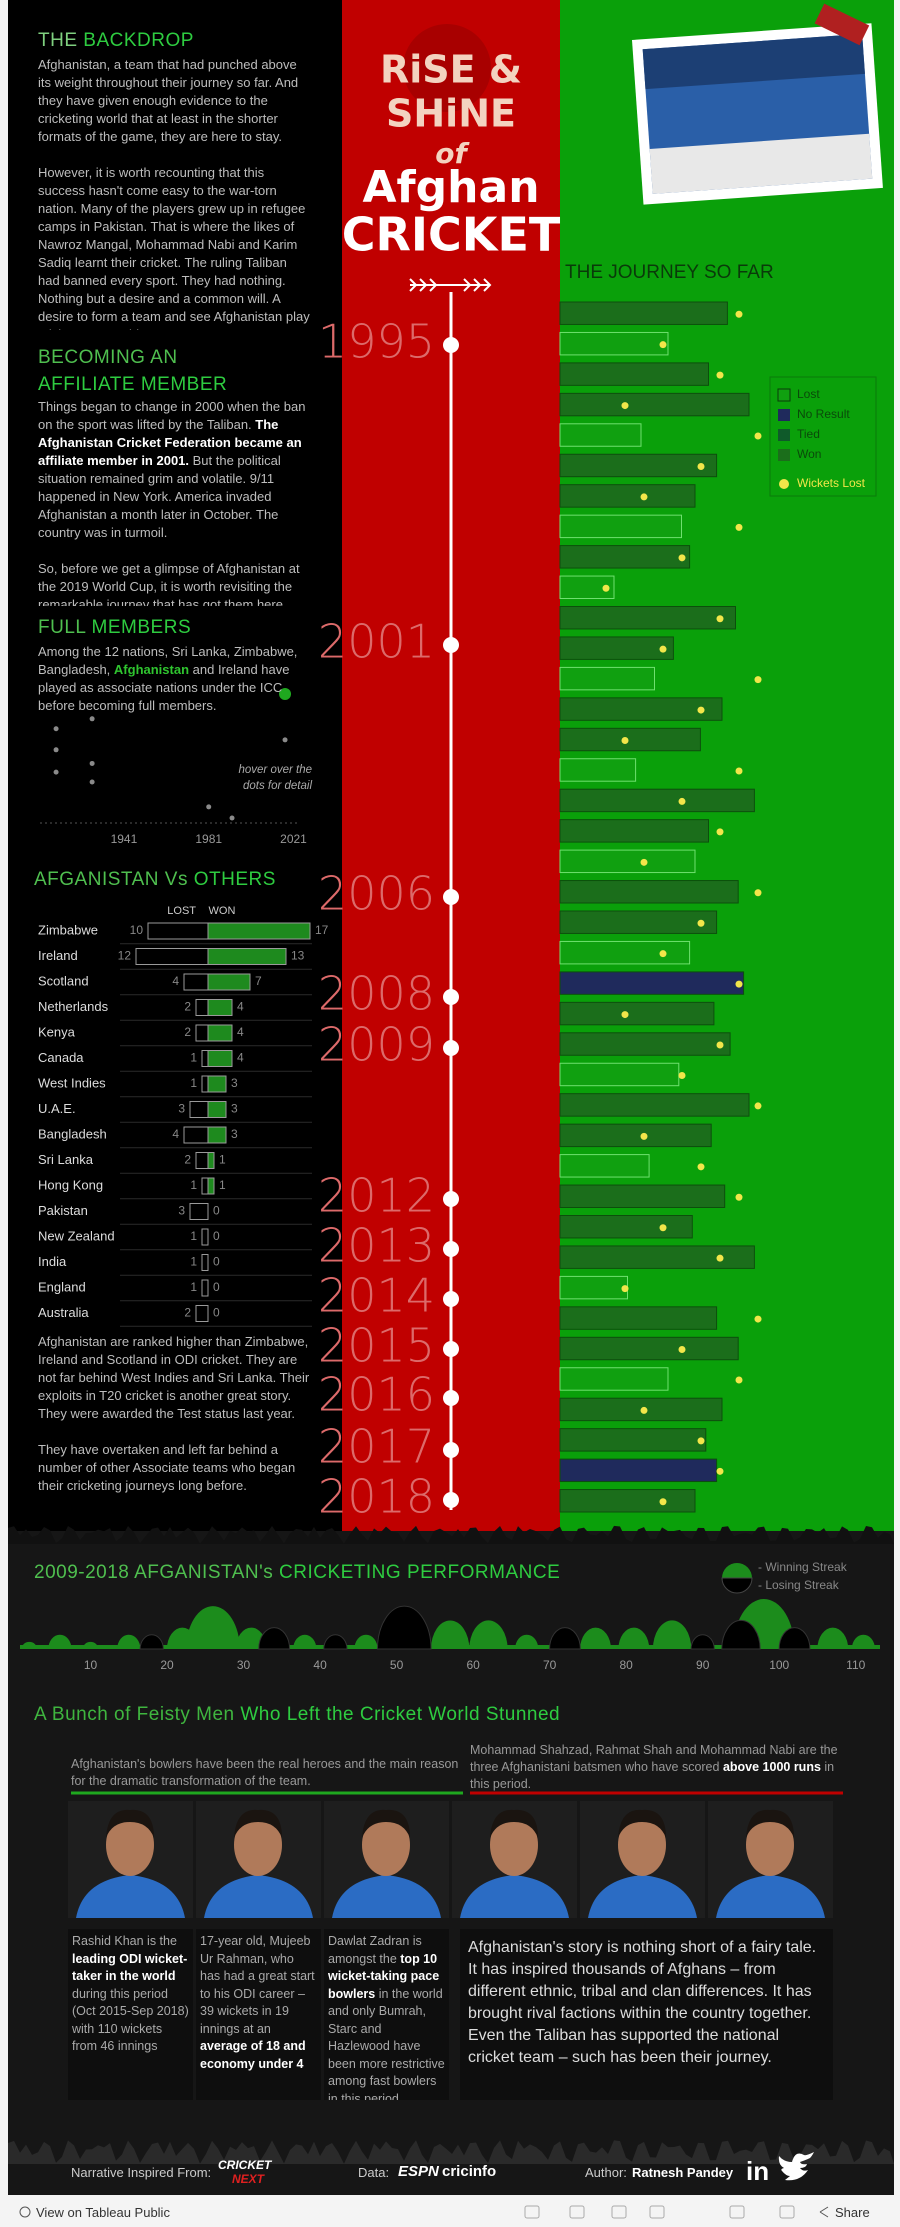 The height and width of the screenshot is (2227, 900). What do you see at coordinates (451, 235) in the screenshot?
I see `poster-title: CRICKET` at bounding box center [451, 235].